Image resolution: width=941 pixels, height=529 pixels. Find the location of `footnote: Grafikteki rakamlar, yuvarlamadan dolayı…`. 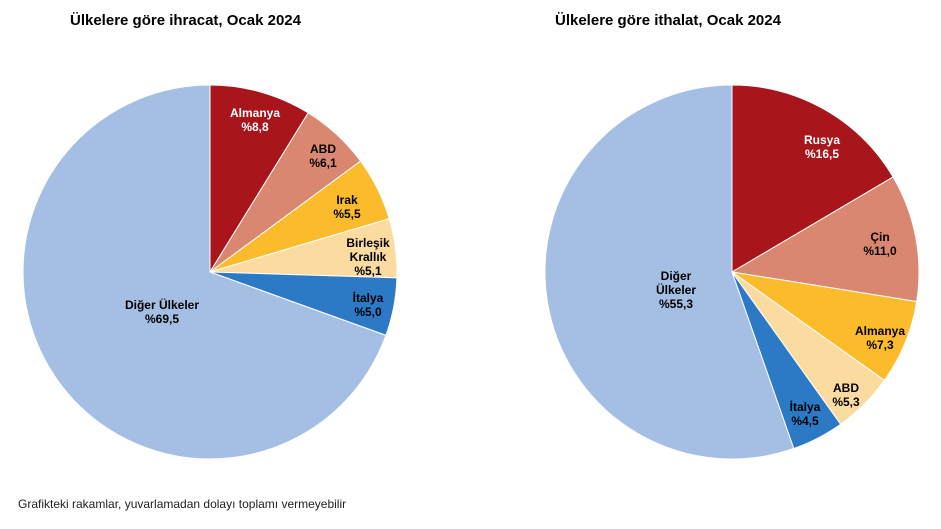

footnote: Grafikteki rakamlar, yuvarlamadan dolayı… is located at coordinates (182, 504).